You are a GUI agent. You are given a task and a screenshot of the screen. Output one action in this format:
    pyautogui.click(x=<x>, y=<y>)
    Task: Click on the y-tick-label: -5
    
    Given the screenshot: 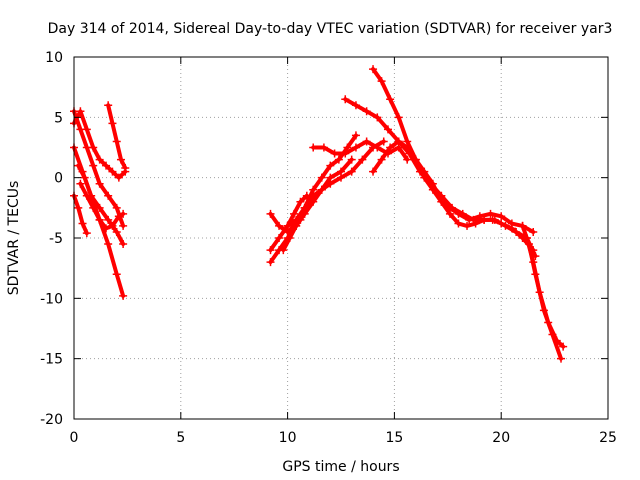 What is the action you would take?
    pyautogui.click(x=56, y=239)
    